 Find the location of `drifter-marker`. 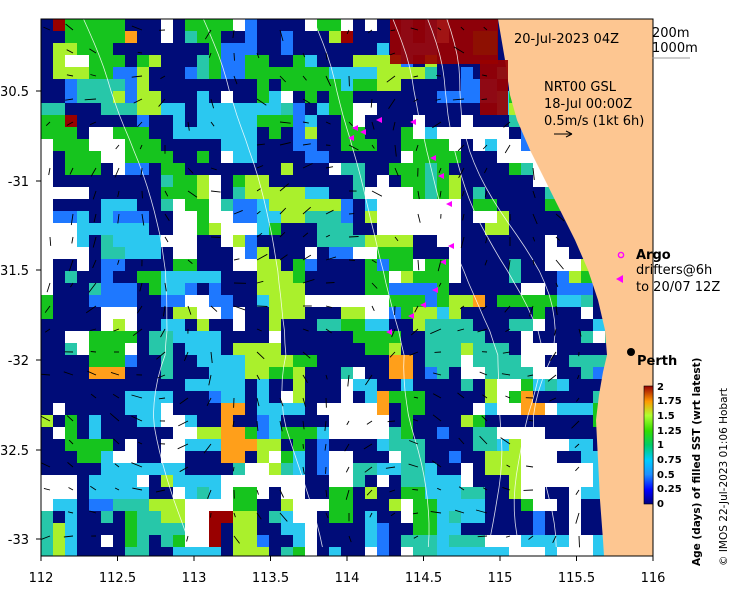

drifter-marker is located at coordinates (449, 204).